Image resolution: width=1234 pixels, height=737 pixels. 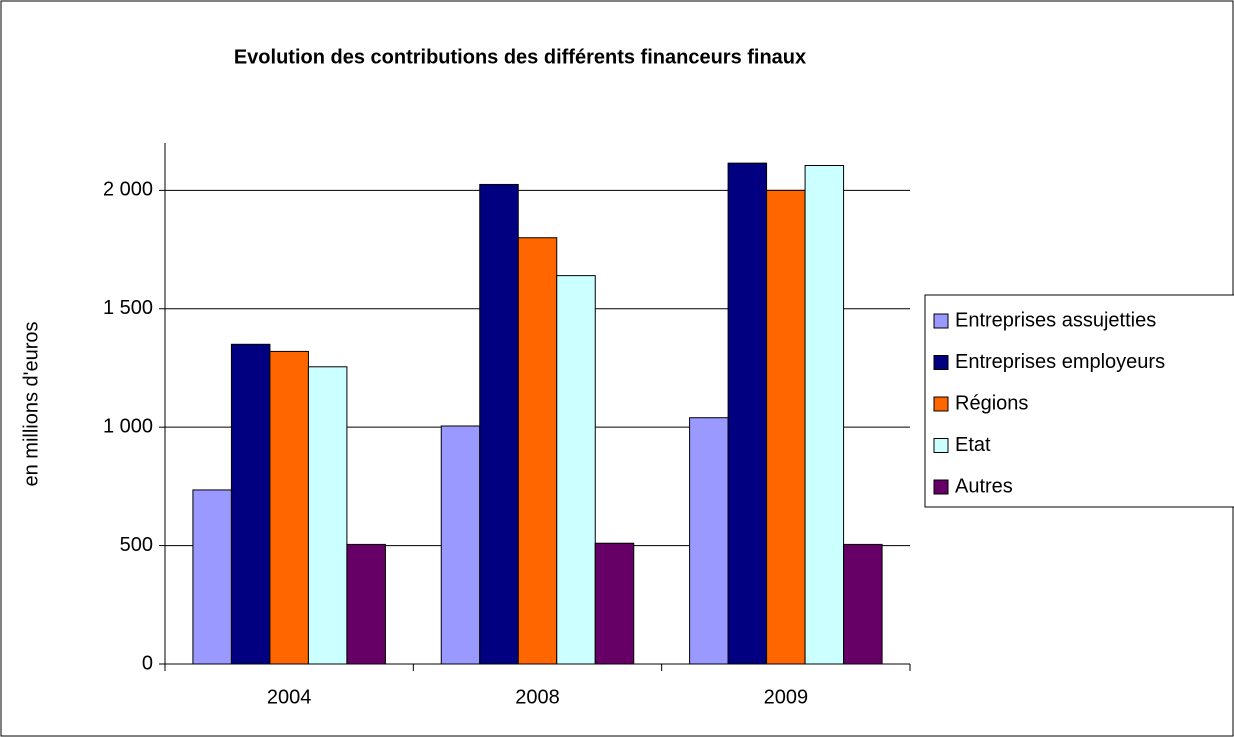 I want to click on x-tick-label: 2008, so click(x=537, y=697).